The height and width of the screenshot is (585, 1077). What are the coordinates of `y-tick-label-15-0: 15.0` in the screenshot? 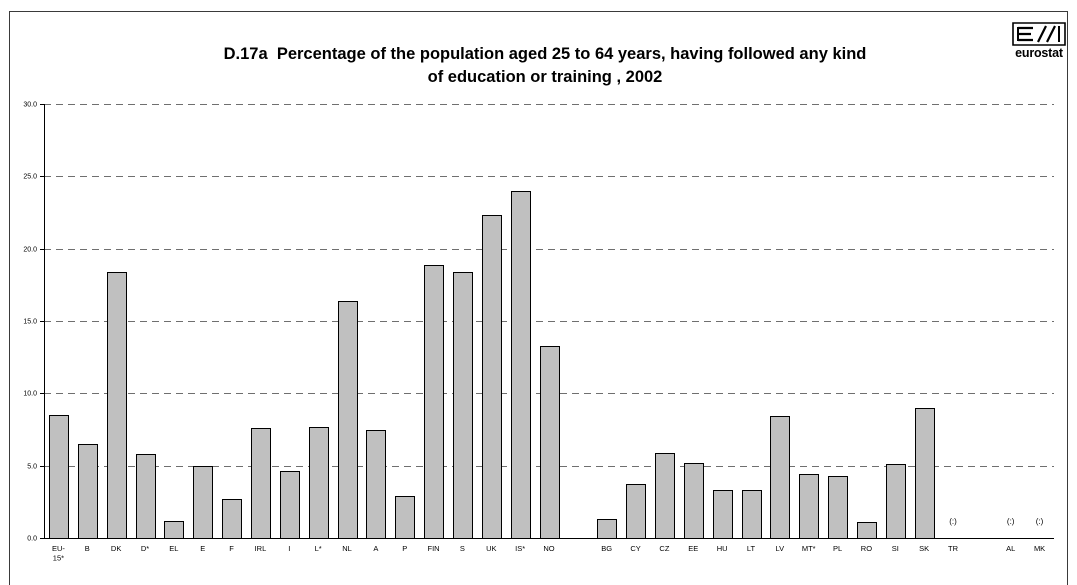 It's located at (30, 321).